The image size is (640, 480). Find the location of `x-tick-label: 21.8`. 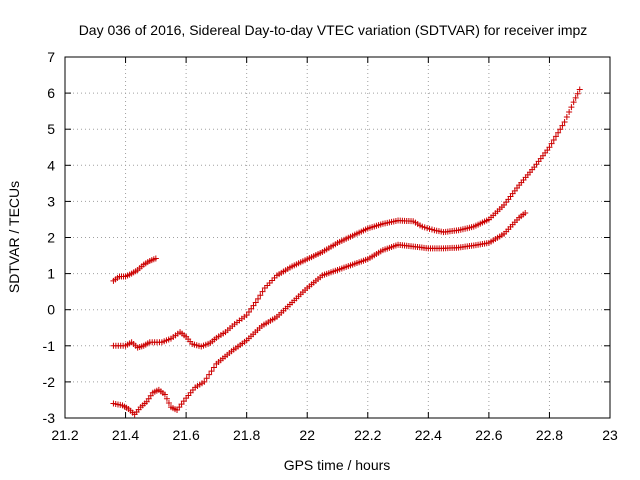

x-tick-label: 21.8 is located at coordinates (246, 435).